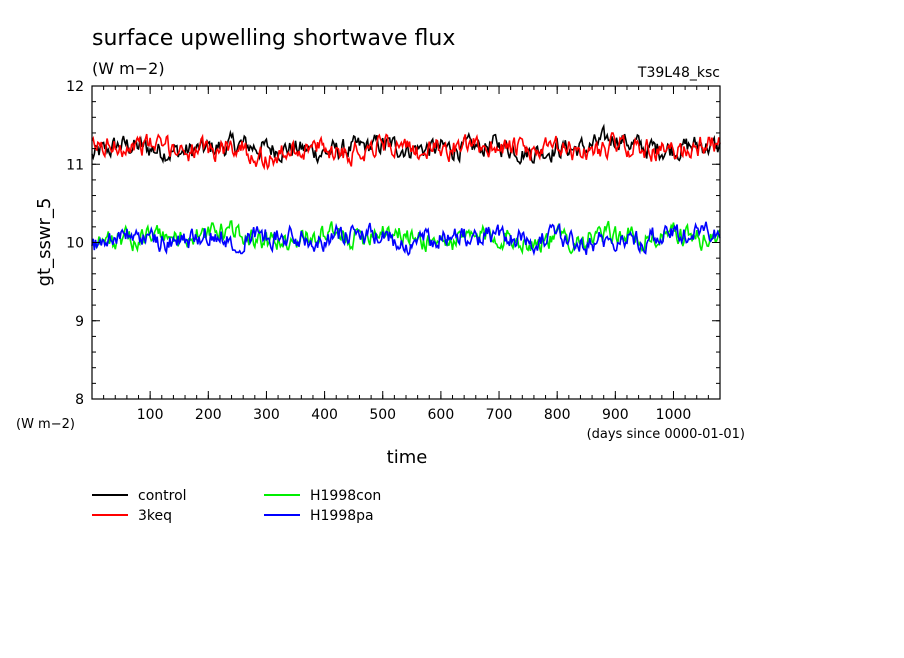 This screenshot has height=658, width=904. What do you see at coordinates (441, 415) in the screenshot?
I see `x-tick-label: 600` at bounding box center [441, 415].